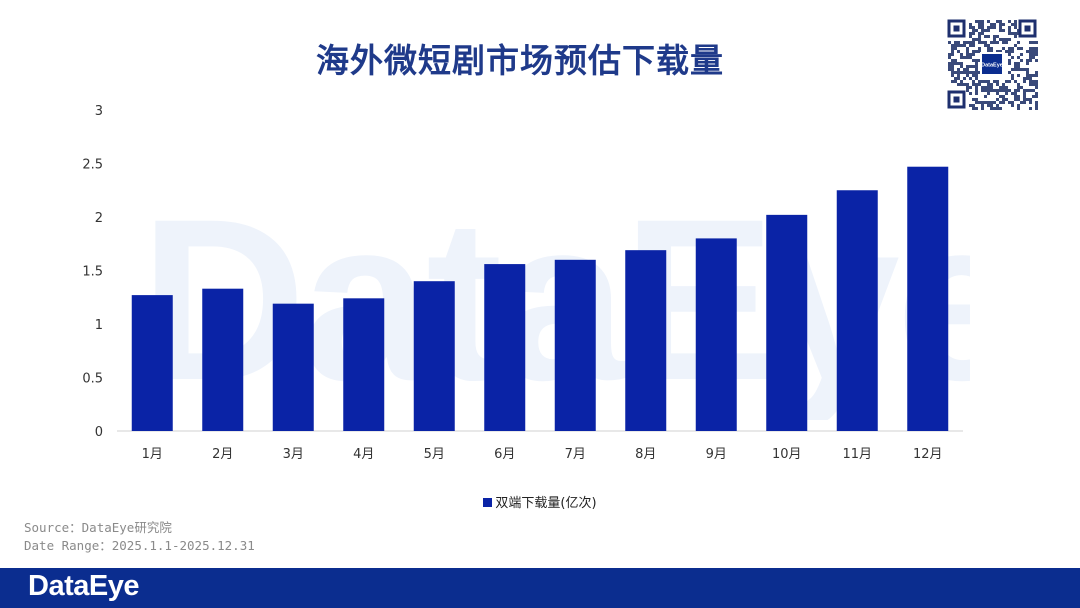  Describe the element at coordinates (99, 432) in the screenshot. I see `y-tick-label: 0` at that location.